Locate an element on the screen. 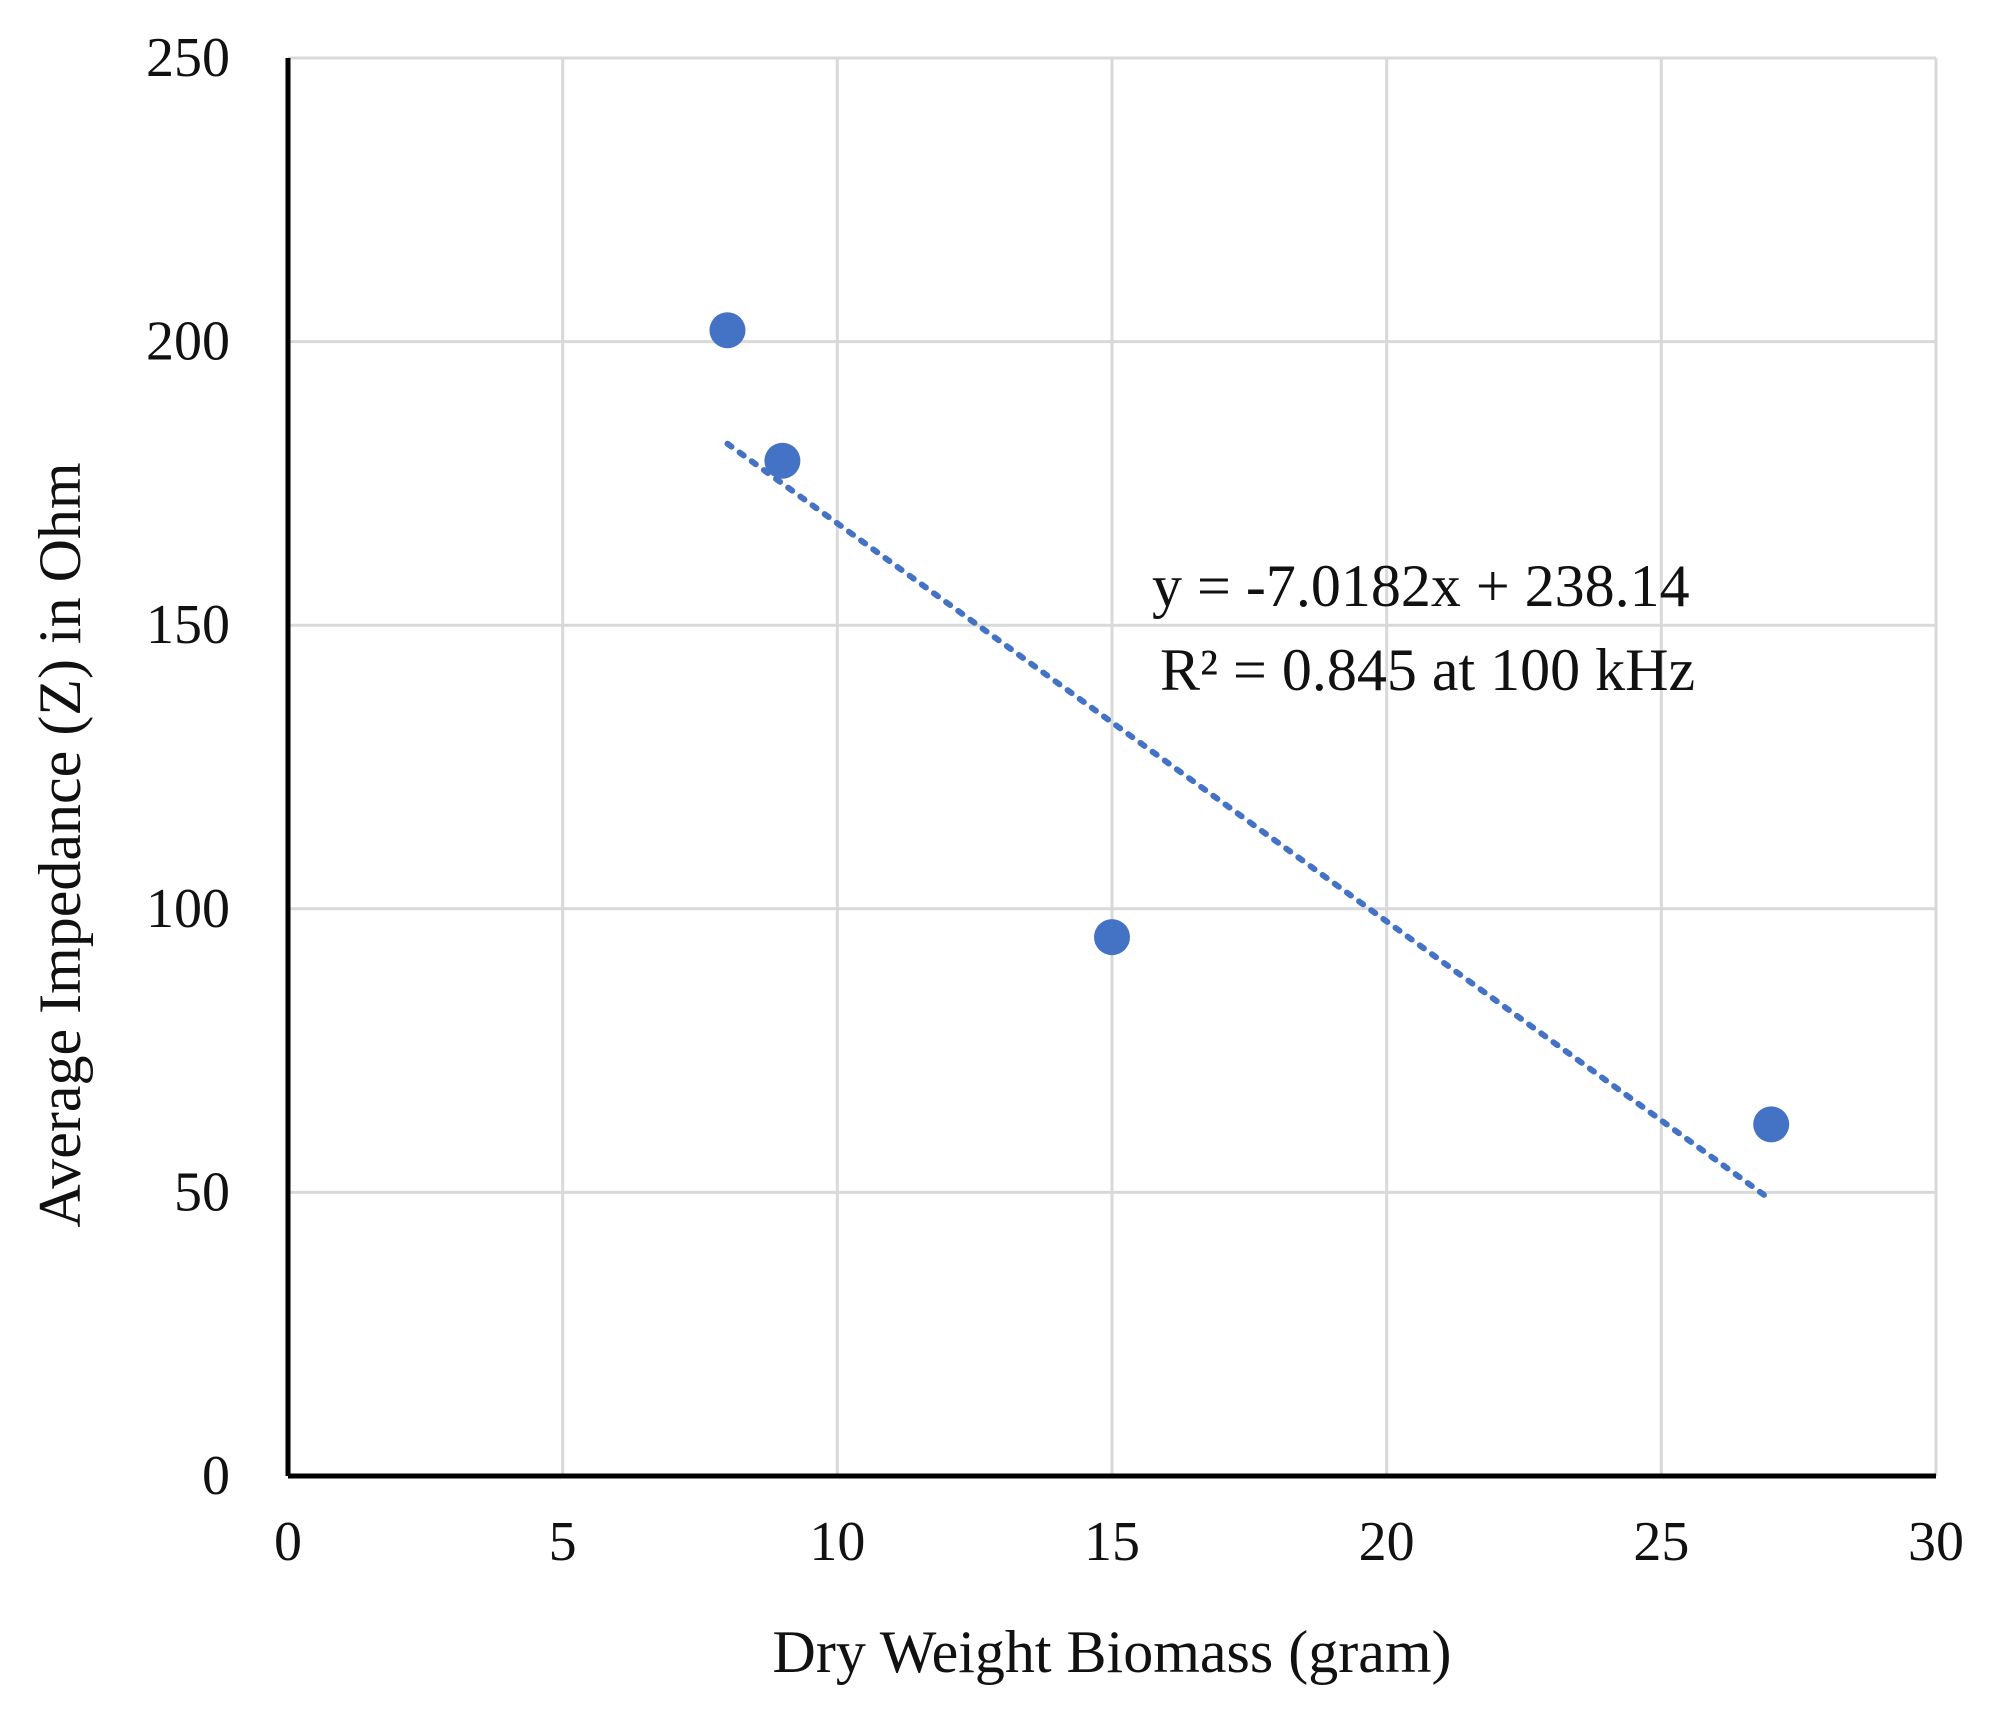 The width and height of the screenshot is (1992, 1720). y-tick-label: 250 is located at coordinates (188, 58).